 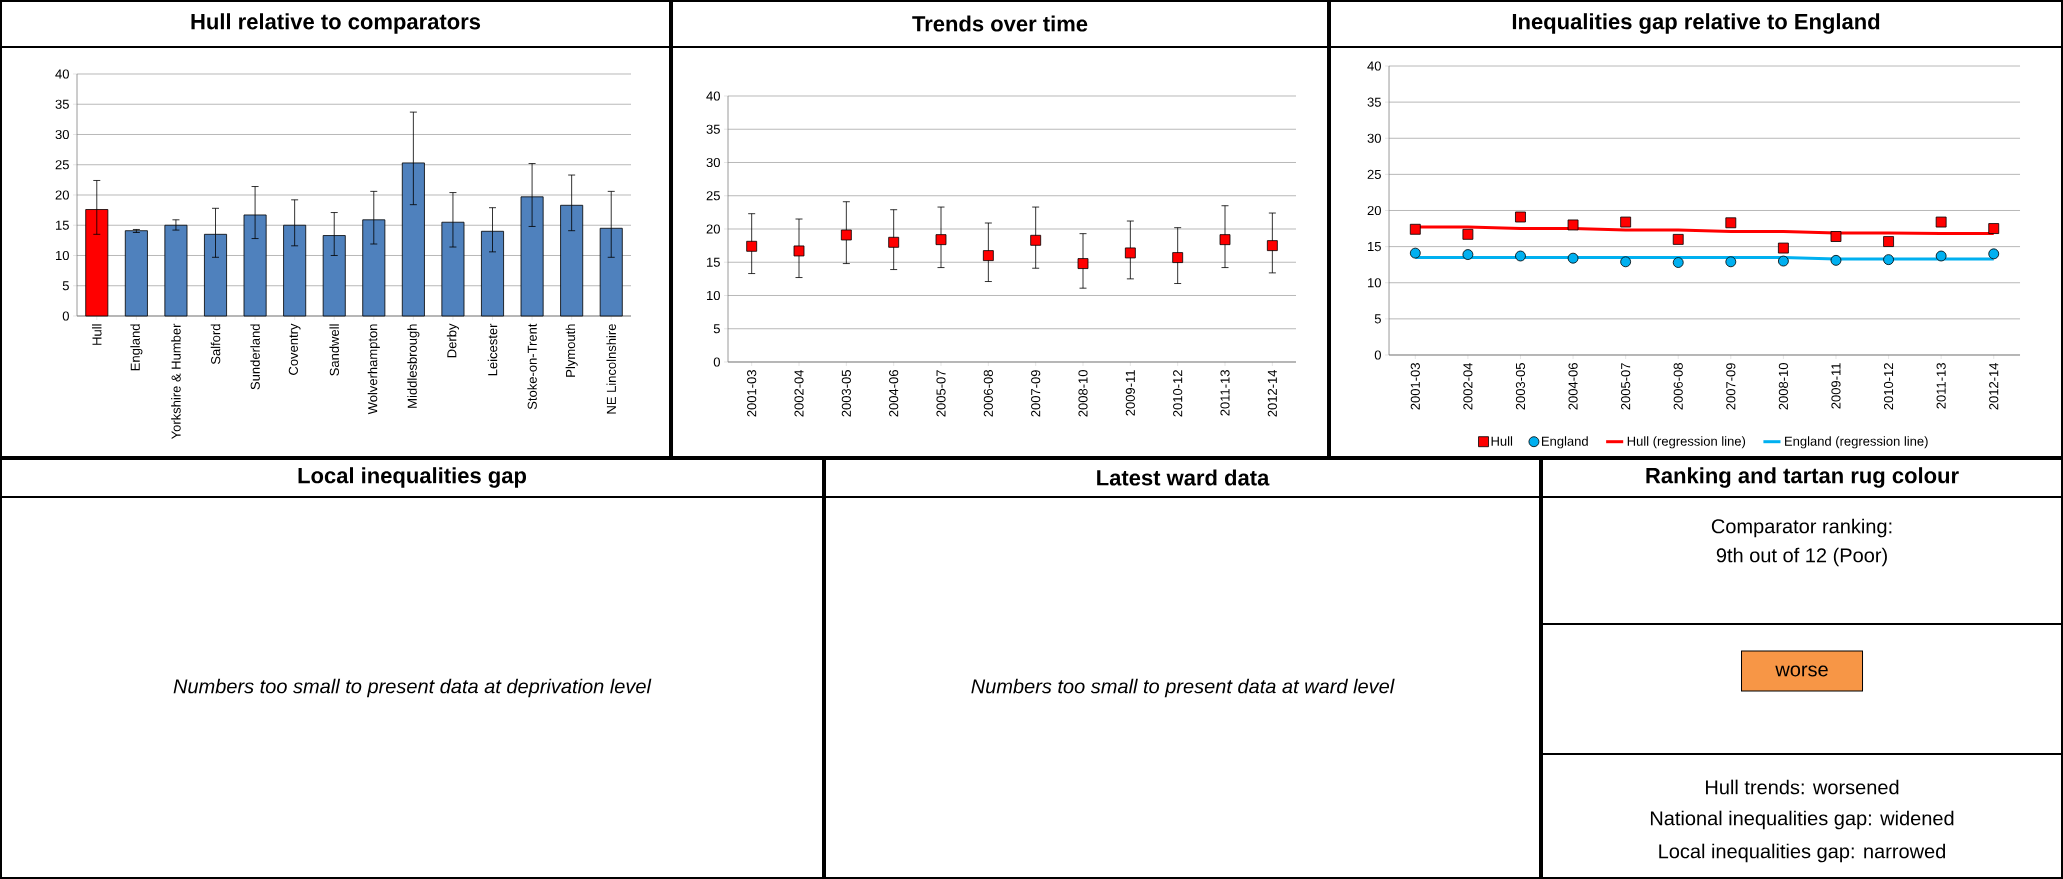 What do you see at coordinates (412, 688) in the screenshot?
I see `text: Numbers too small to present data at deprivation level` at bounding box center [412, 688].